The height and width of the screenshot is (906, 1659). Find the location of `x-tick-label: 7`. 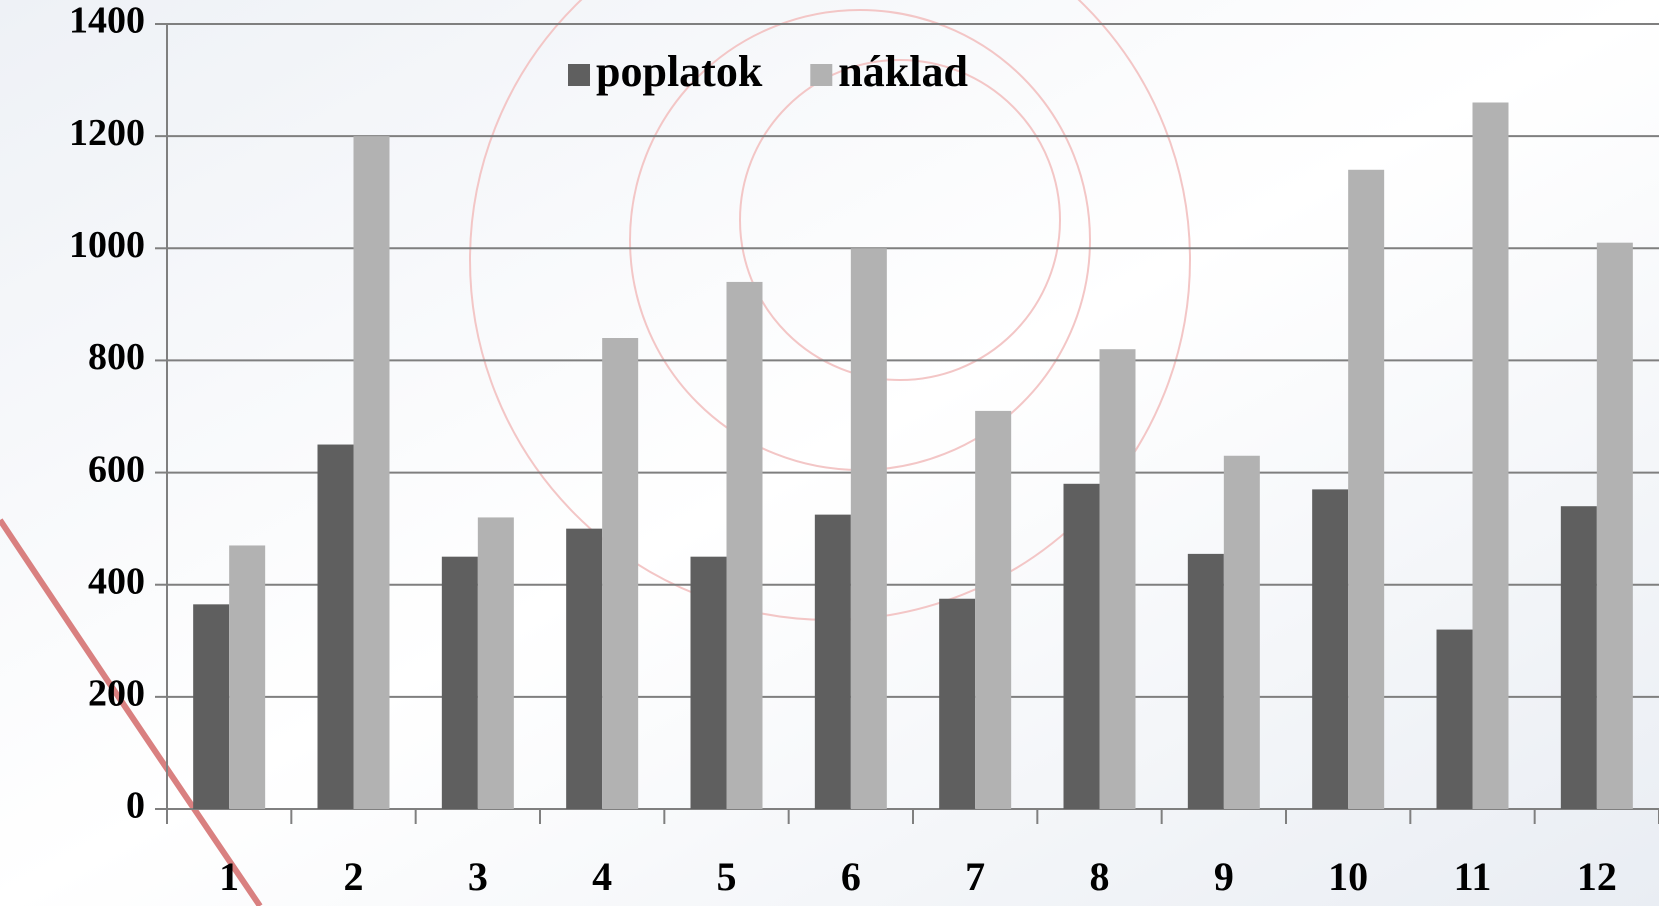

x-tick-label: 7 is located at coordinates (975, 876).